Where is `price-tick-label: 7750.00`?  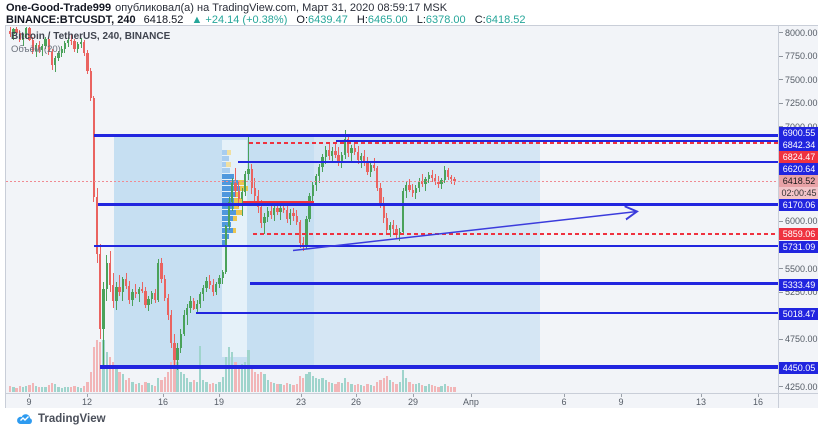 price-tick-label: 7750.00 is located at coordinates (801, 56).